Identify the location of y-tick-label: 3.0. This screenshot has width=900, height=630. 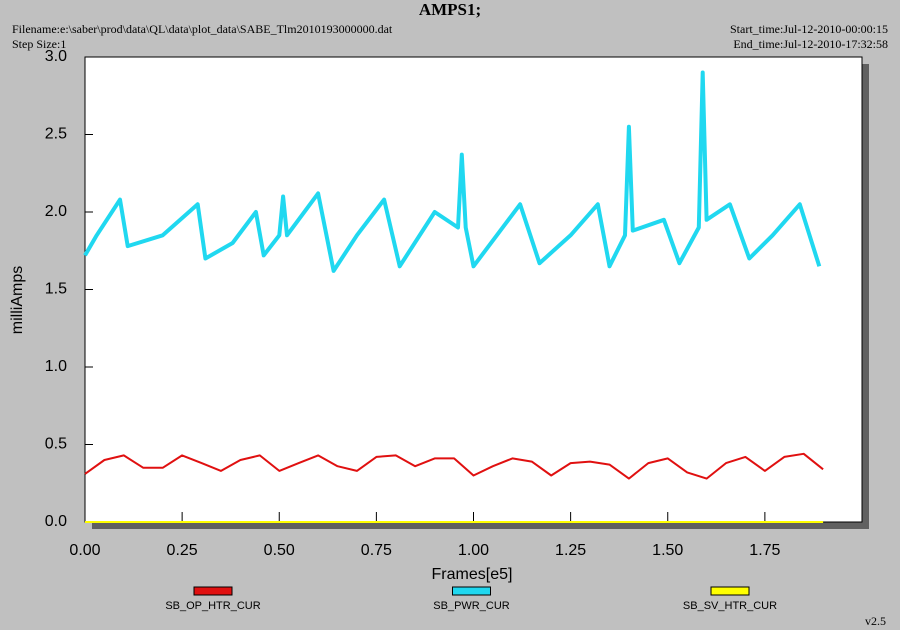
(56, 56).